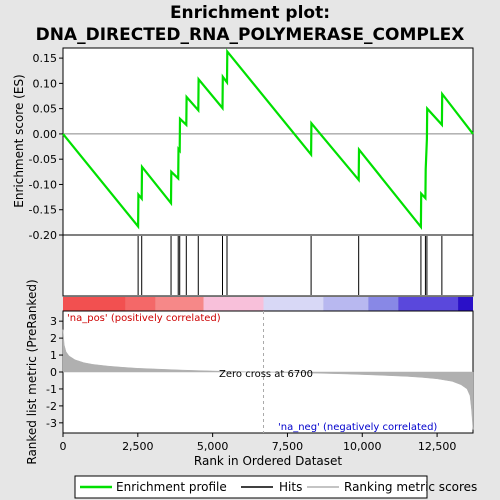 This screenshot has height=500, width=500. What do you see at coordinates (46, 147) in the screenshot?
I see `es-y-axis: -0.20 -0.15 -0.10 -0.05 0.00 0.05 0.10 0.15` at bounding box center [46, 147].